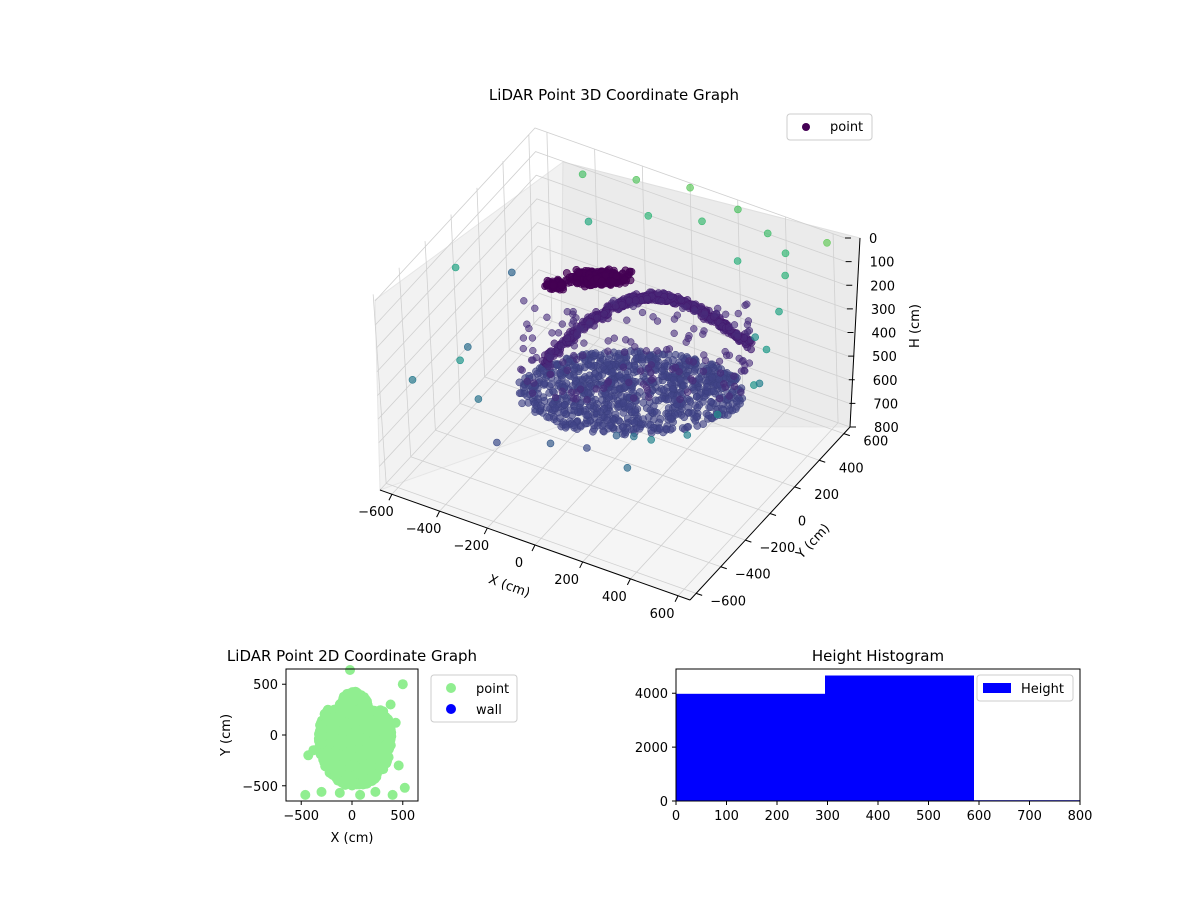 This screenshot has width=1200, height=900. Describe the element at coordinates (882, 263) in the screenshot. I see `z-tick-label: 100` at that location.